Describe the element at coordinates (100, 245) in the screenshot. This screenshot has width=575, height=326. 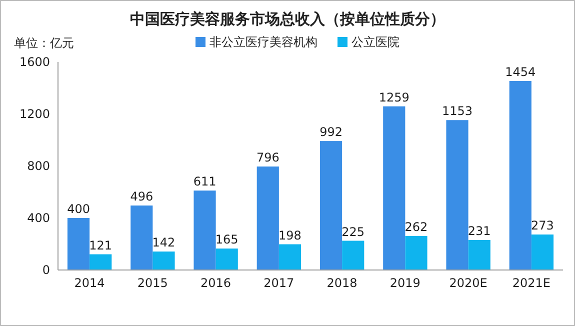
I see `data-label: 121` at that location.